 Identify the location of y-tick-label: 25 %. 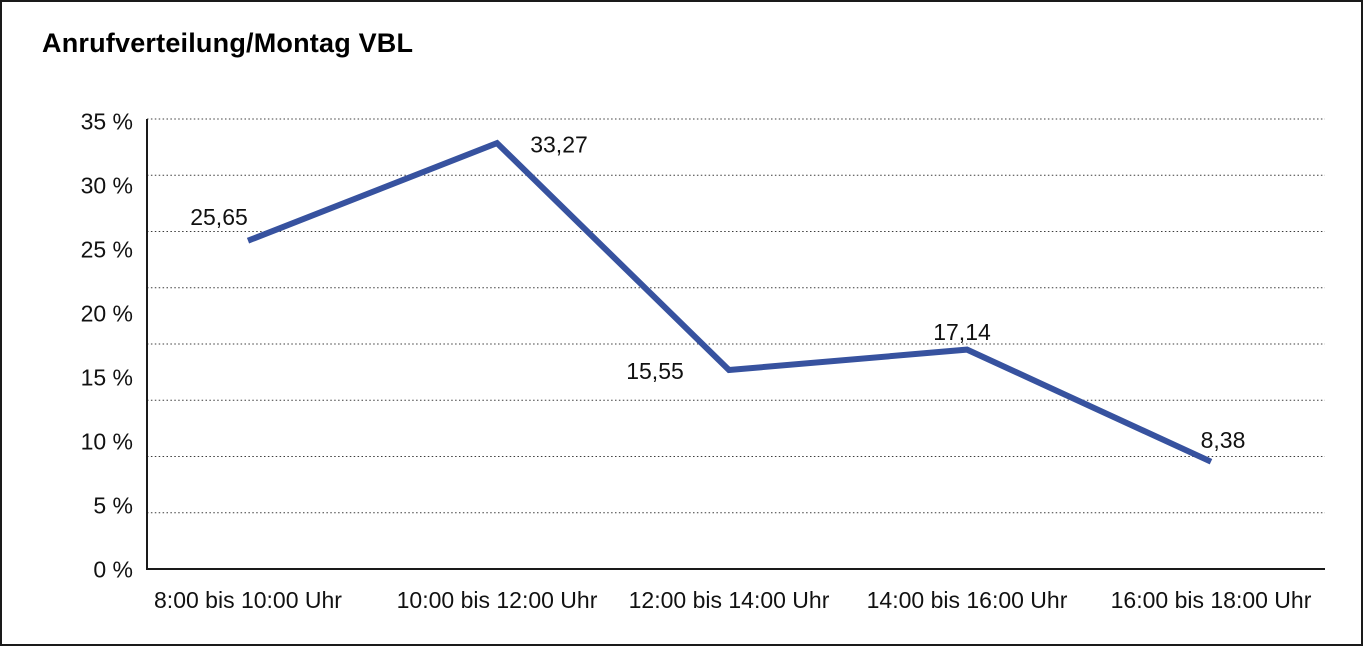
(107, 249).